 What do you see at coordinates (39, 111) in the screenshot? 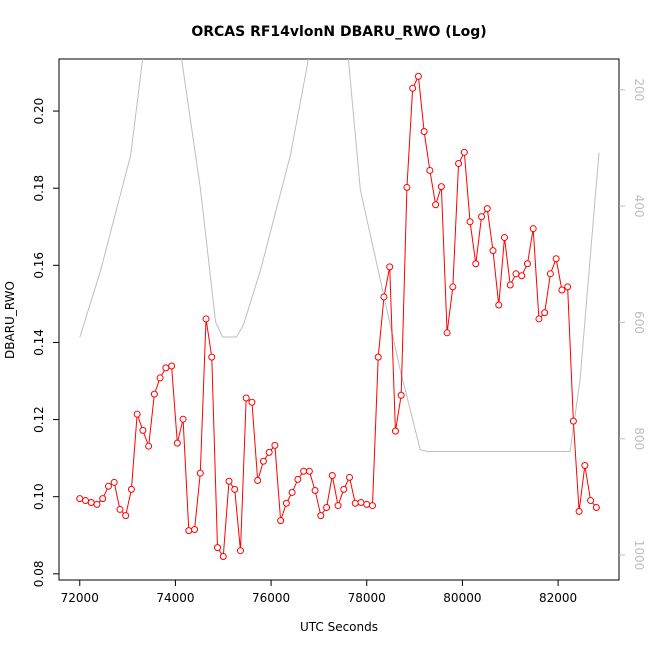
I see `y-tick-label: 0.20` at bounding box center [39, 111].